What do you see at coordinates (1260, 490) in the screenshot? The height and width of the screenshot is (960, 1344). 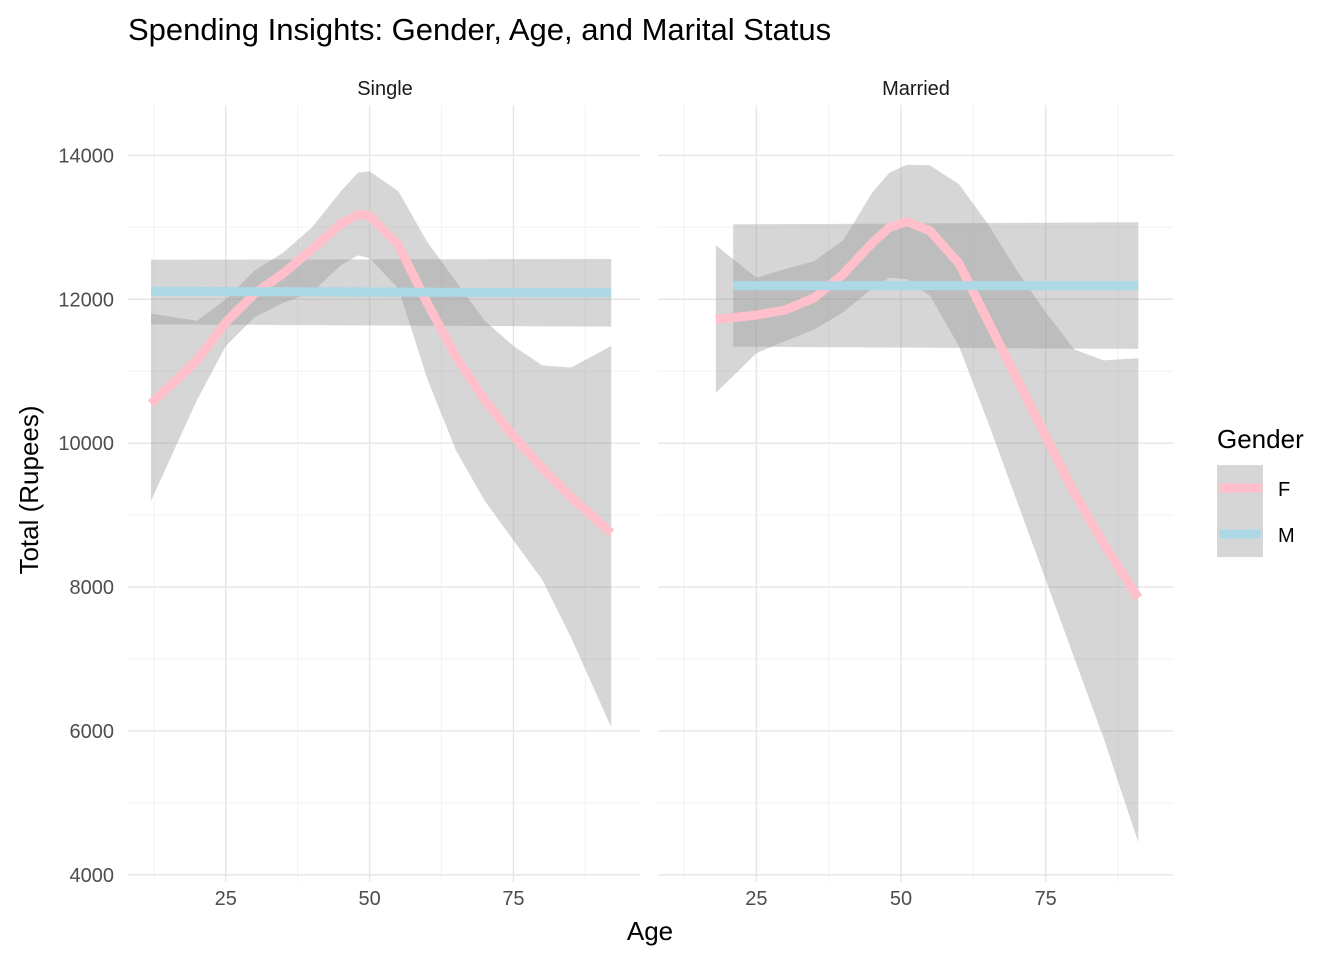 I see `legend: Gender F M` at bounding box center [1260, 490].